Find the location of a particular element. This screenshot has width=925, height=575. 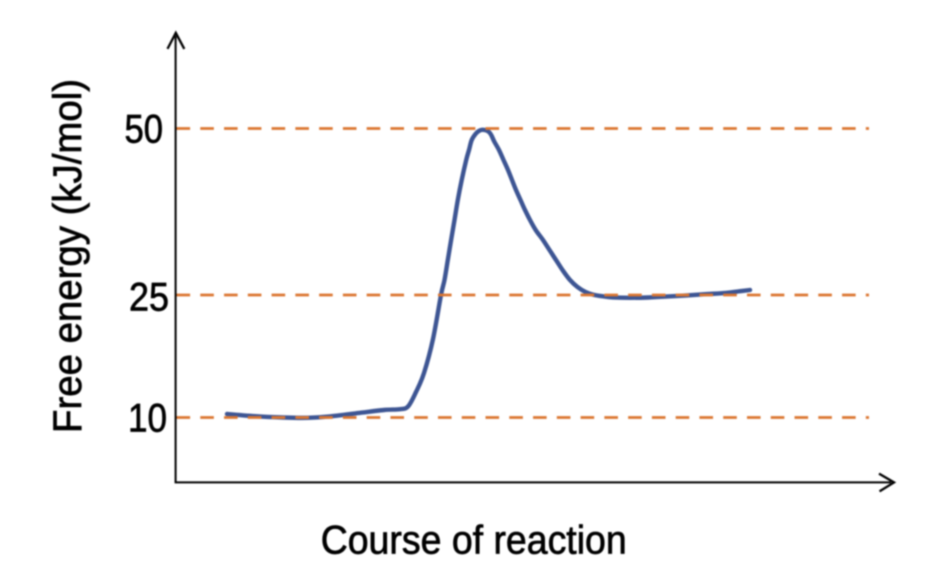

svg-text: 50 is located at coordinates (144, 129).